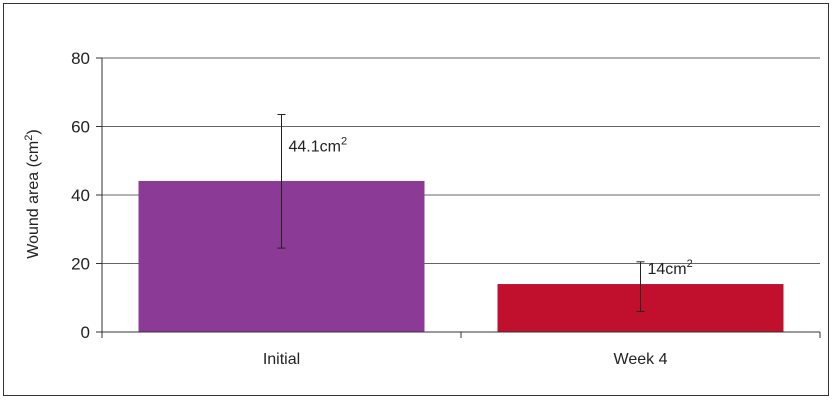 The height and width of the screenshot is (401, 833). I want to click on y-tick-label: 0, so click(85, 332).